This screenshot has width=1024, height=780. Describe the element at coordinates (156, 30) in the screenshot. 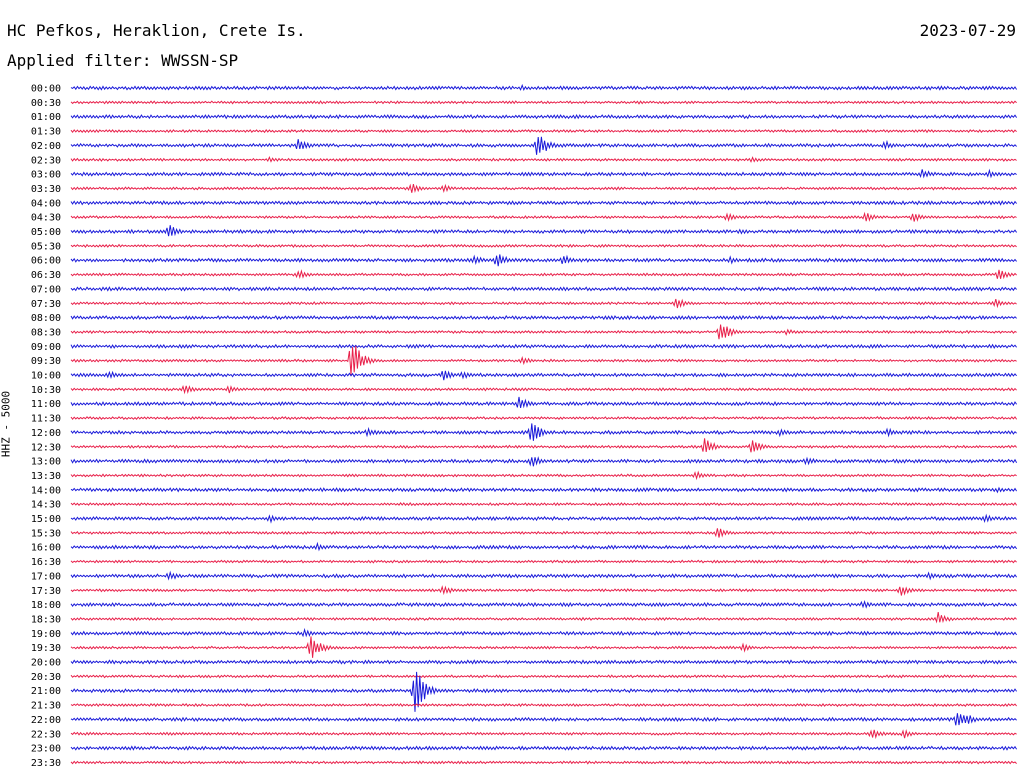

I see `station-title: HC Pefkos, Heraklion, Crete Is.` at that location.